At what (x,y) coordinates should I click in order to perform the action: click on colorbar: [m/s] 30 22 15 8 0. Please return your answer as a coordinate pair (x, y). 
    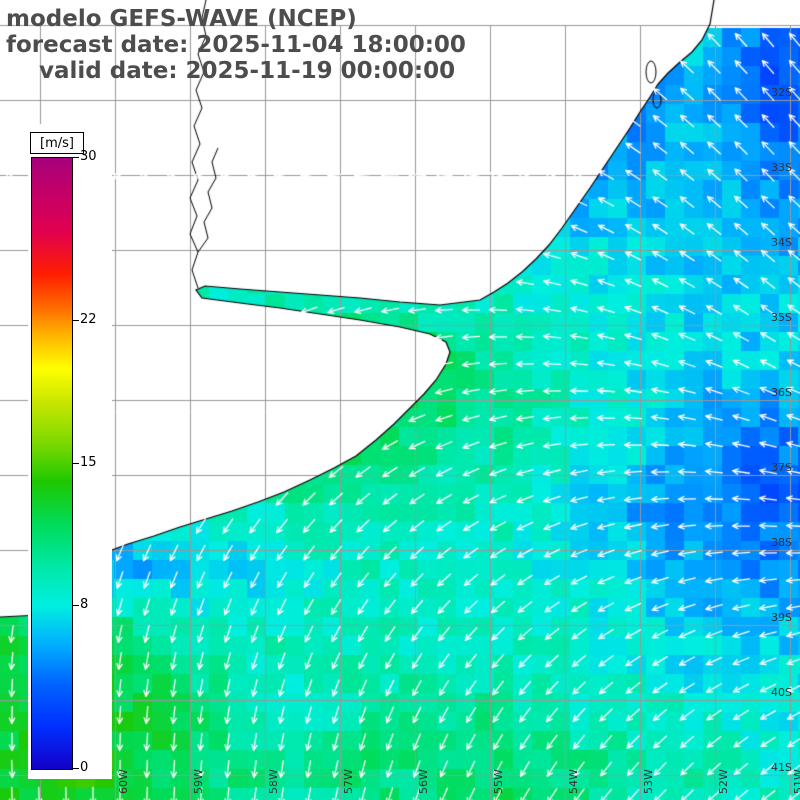
    Looking at the image, I should click on (70, 451).